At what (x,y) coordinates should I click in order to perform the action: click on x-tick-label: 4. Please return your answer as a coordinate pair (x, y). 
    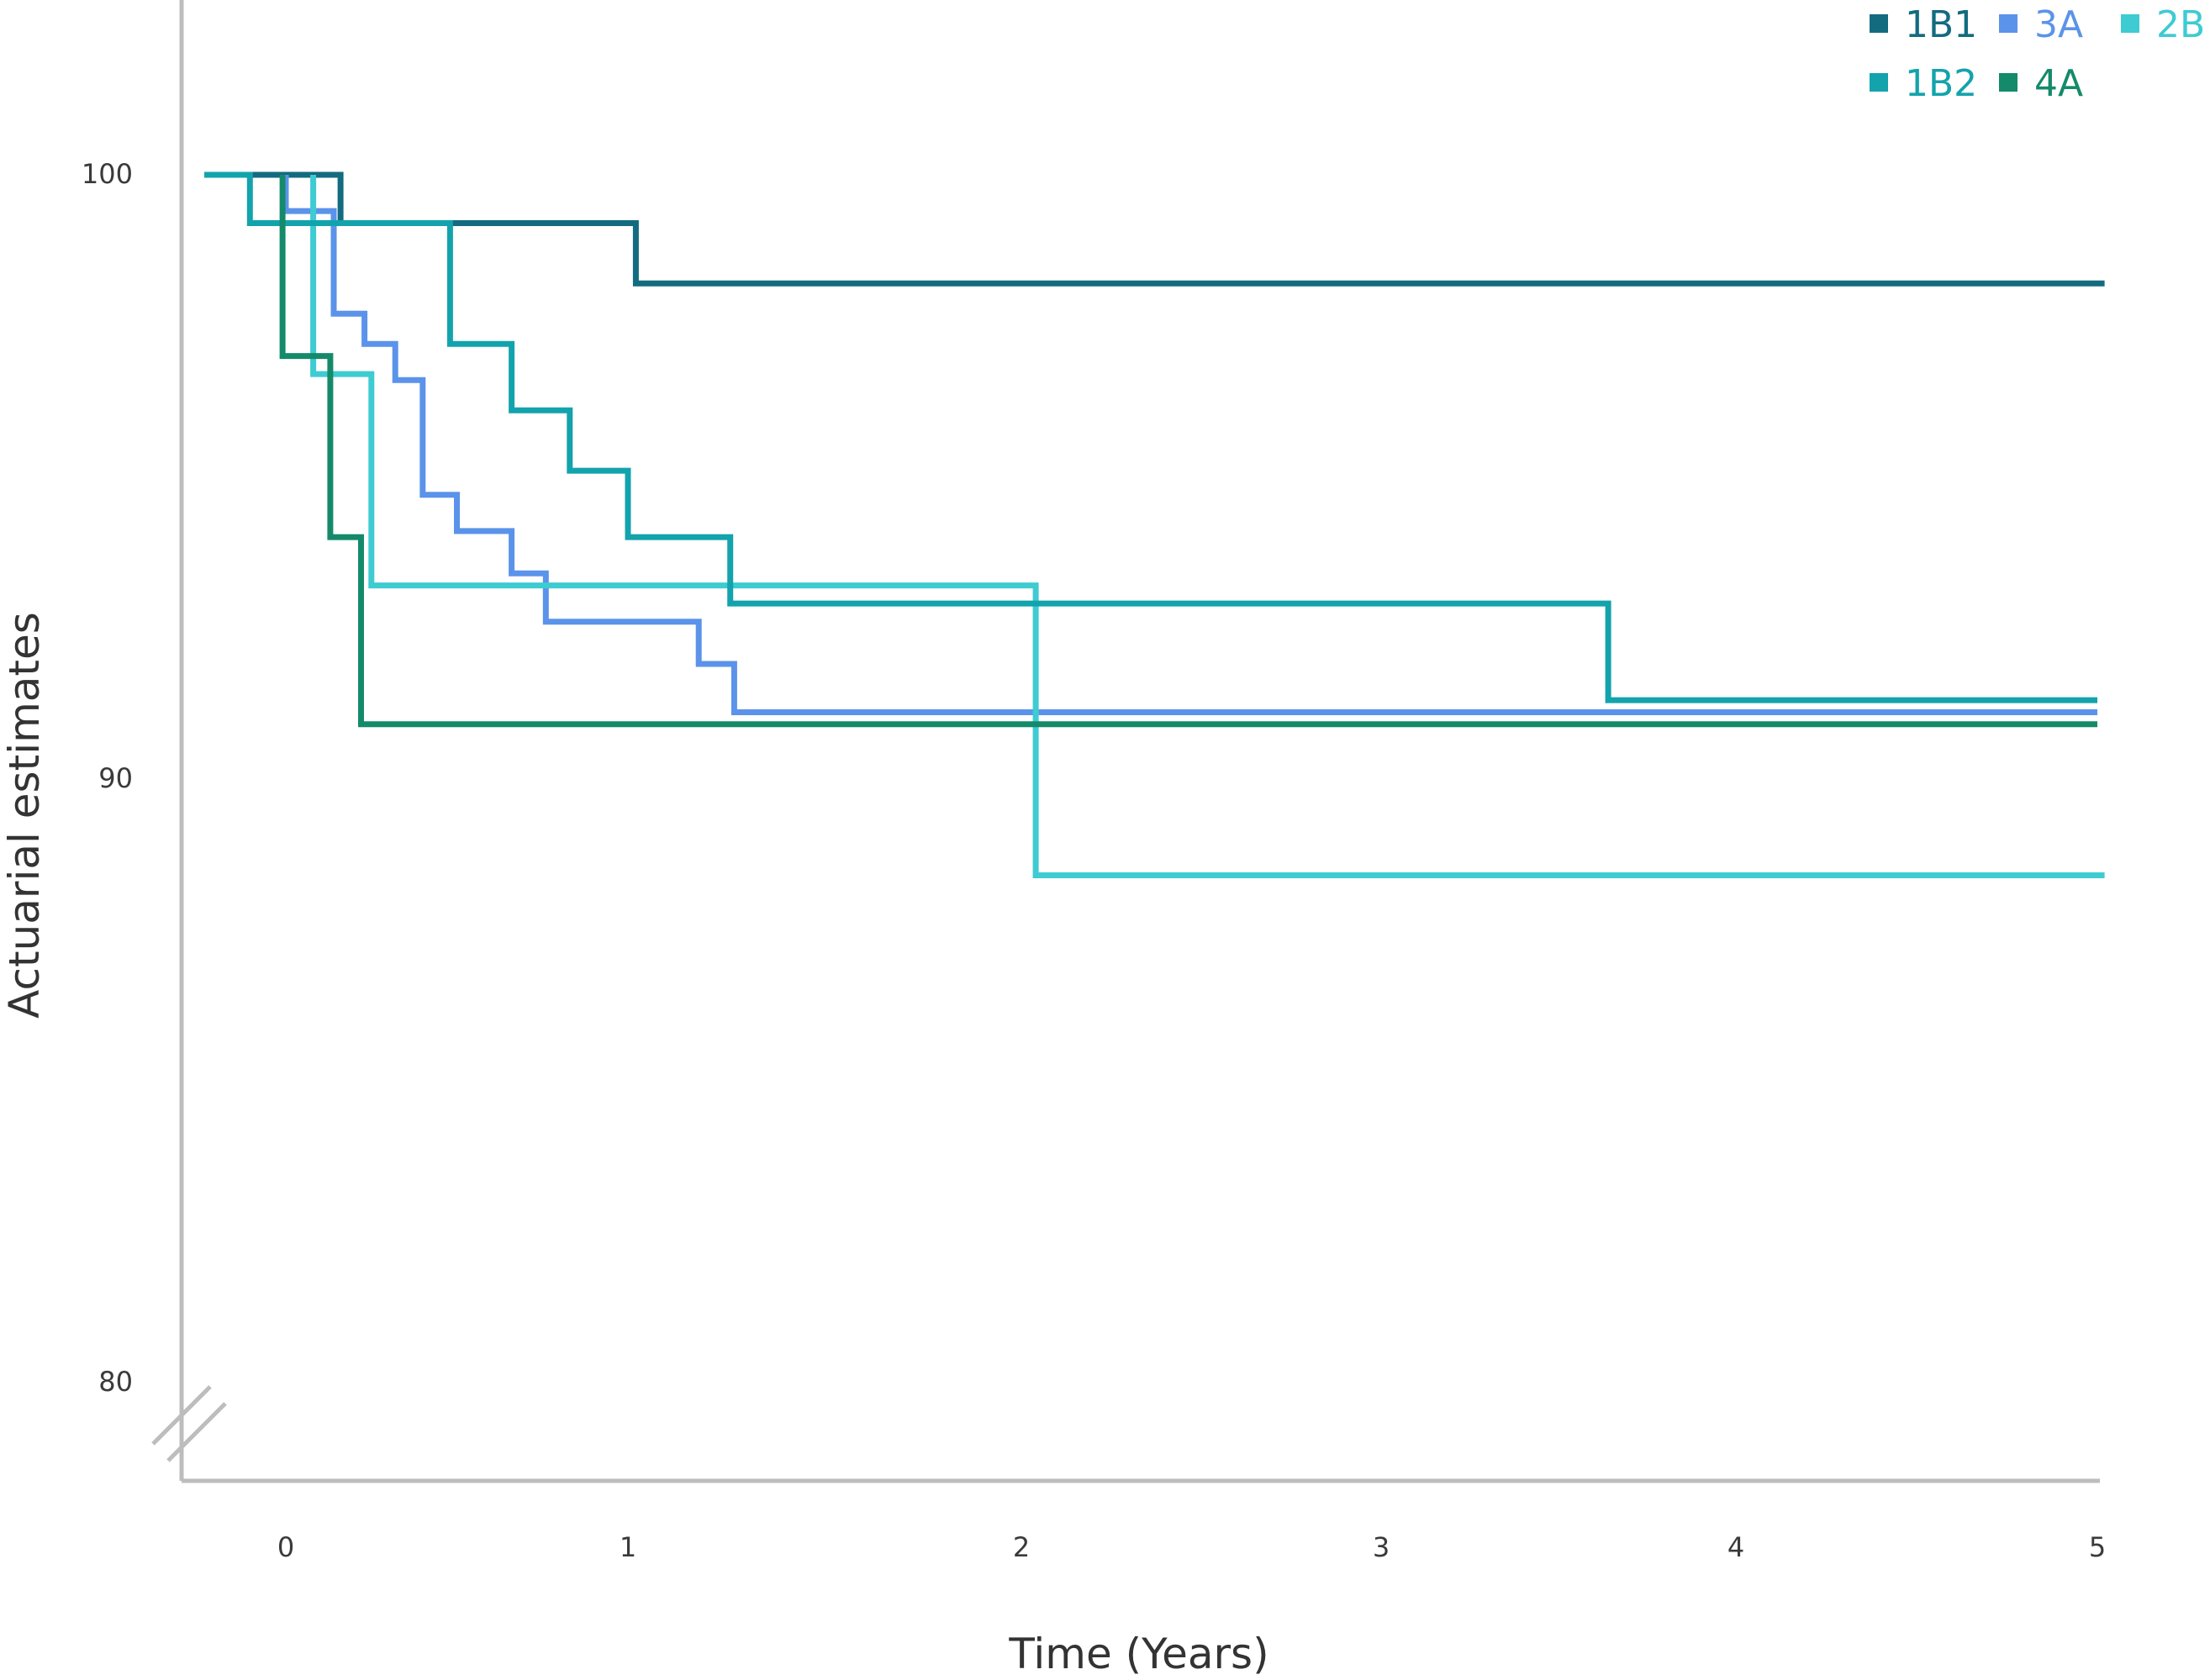
    Looking at the image, I should click on (1736, 1547).